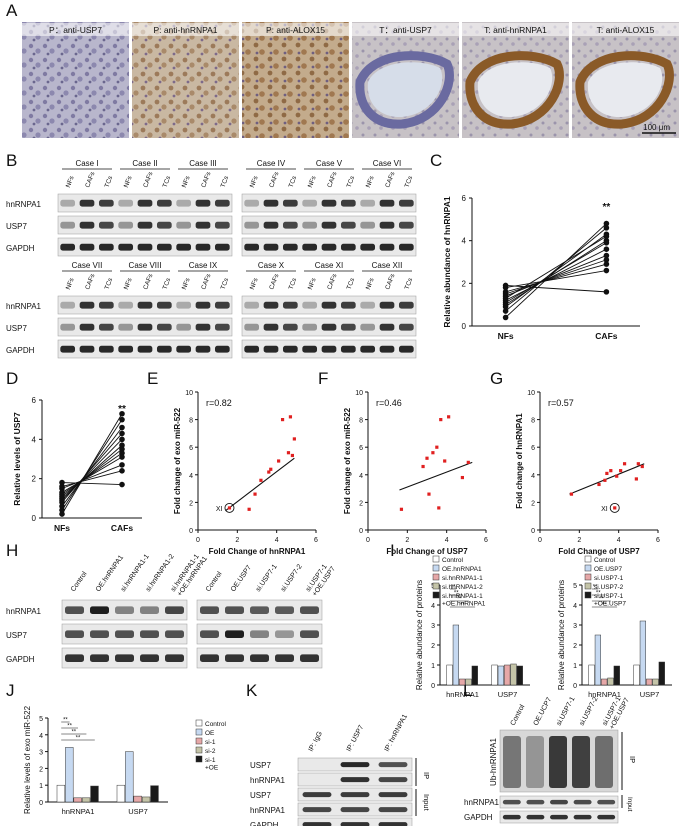  Describe the element at coordinates (75, 80) in the screenshot. I see `ihc-image` at that location.